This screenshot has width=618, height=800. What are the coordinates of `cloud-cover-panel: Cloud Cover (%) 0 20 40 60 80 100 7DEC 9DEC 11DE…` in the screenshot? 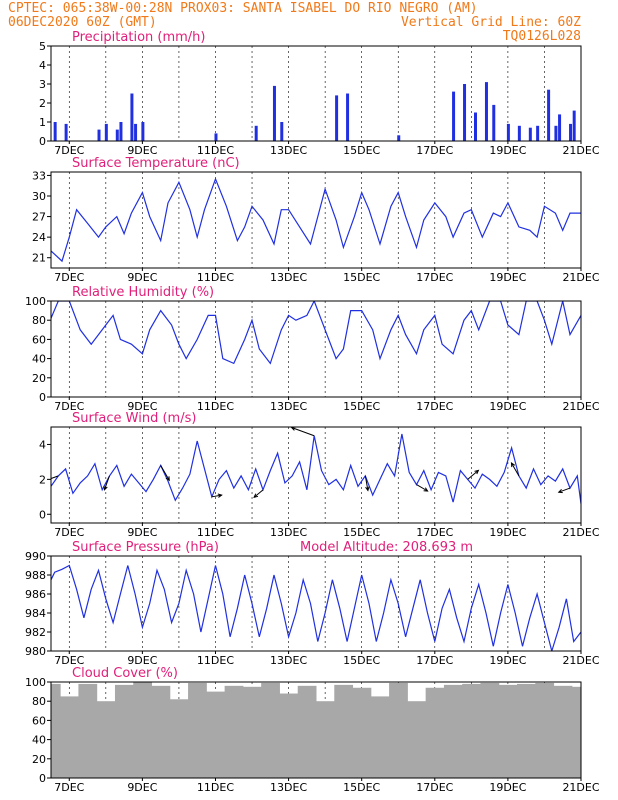 It's located at (312, 730).